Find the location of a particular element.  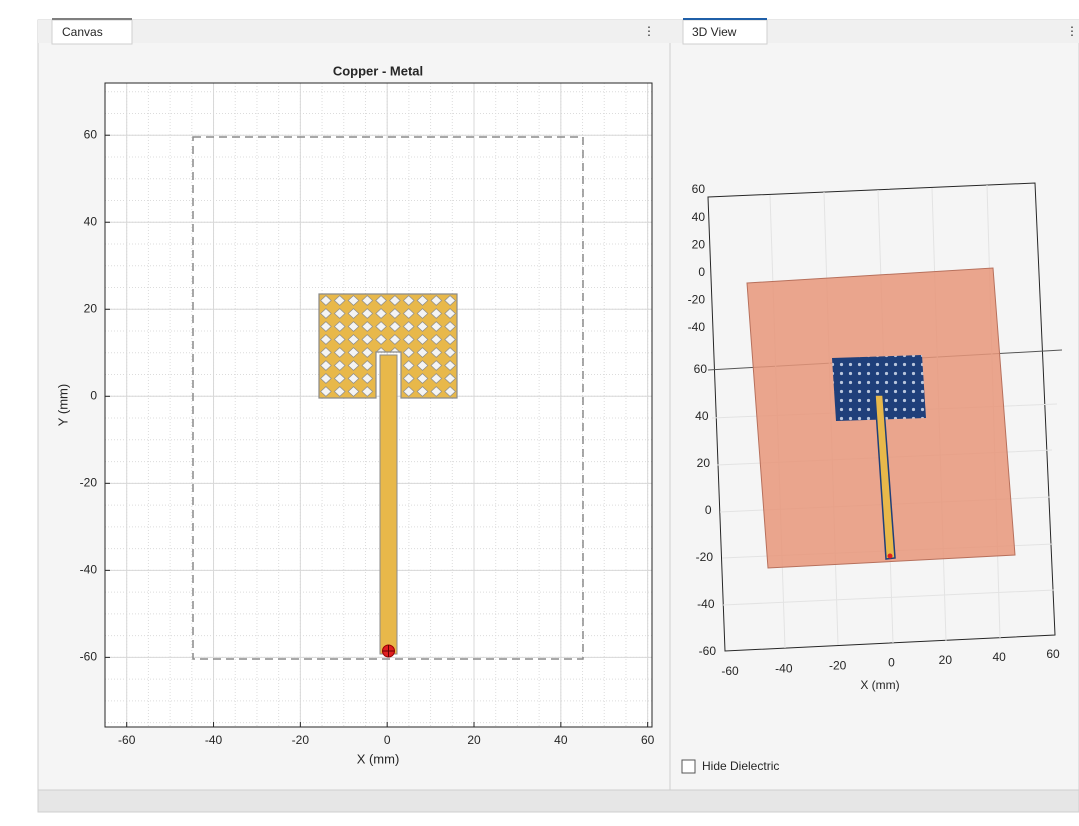

x-tick-label: 40 is located at coordinates (561, 740).